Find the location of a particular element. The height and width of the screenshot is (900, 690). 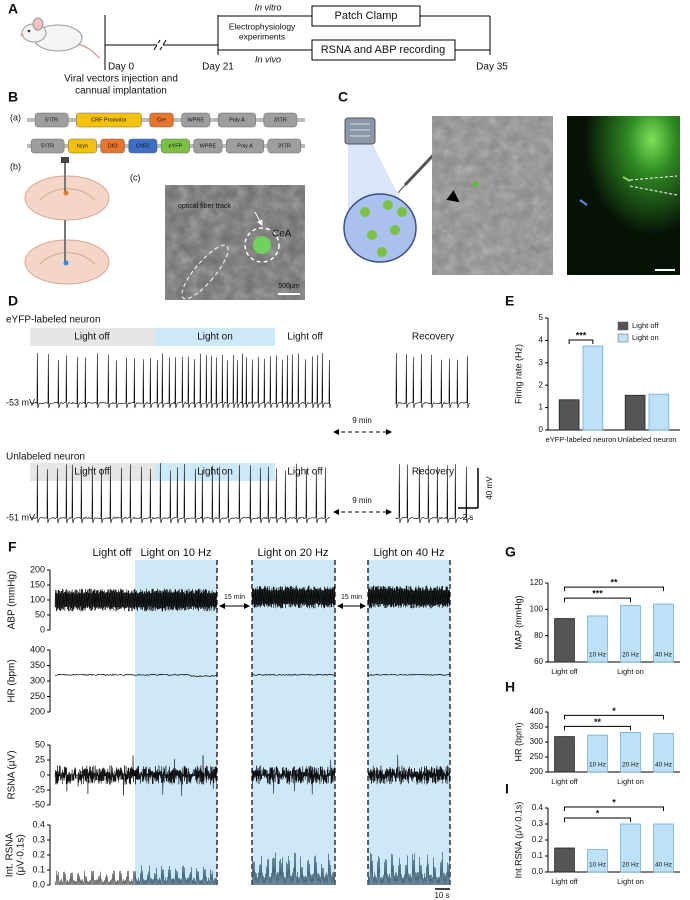

panel-label: F is located at coordinates (12, 547).